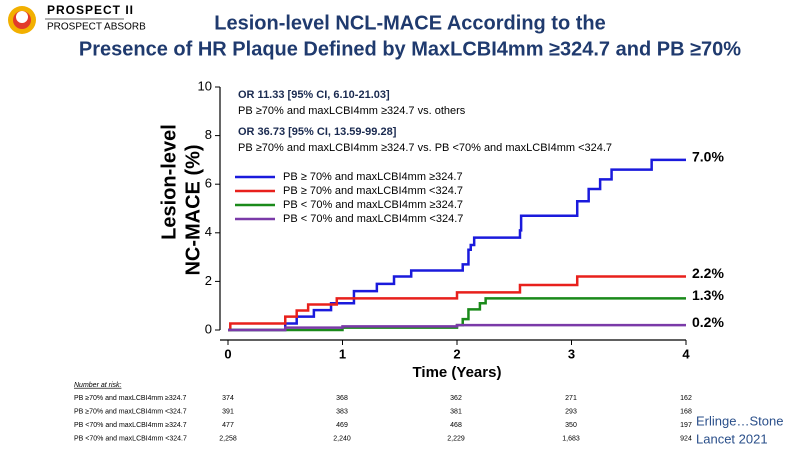  What do you see at coordinates (96, 27) in the screenshot?
I see `logo-subtitle: PROSPECT ABSORB` at bounding box center [96, 27].